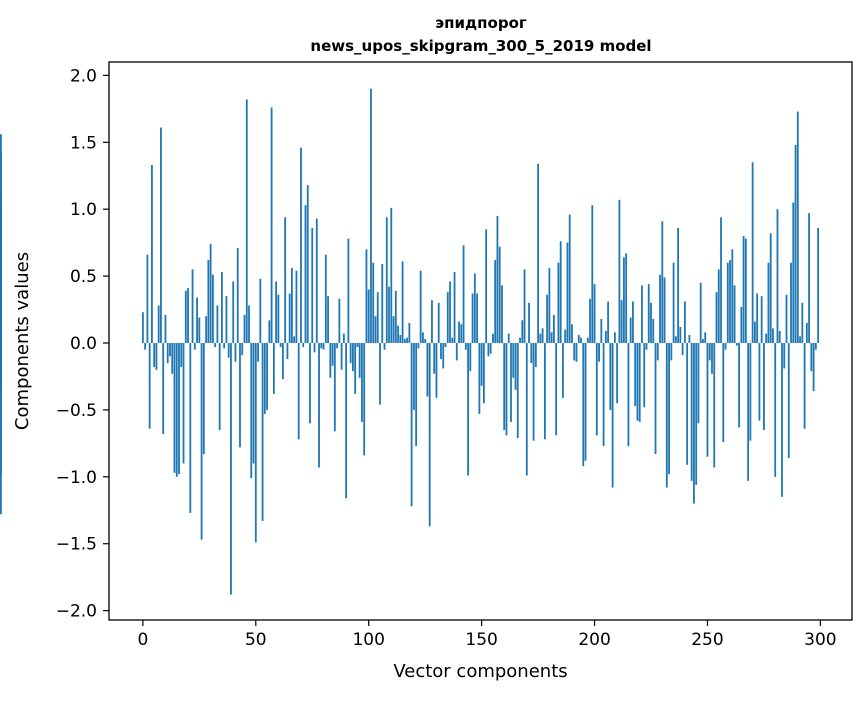 The image size is (867, 701). What do you see at coordinates (142, 640) in the screenshot?
I see `x-tick-label: 0` at bounding box center [142, 640].